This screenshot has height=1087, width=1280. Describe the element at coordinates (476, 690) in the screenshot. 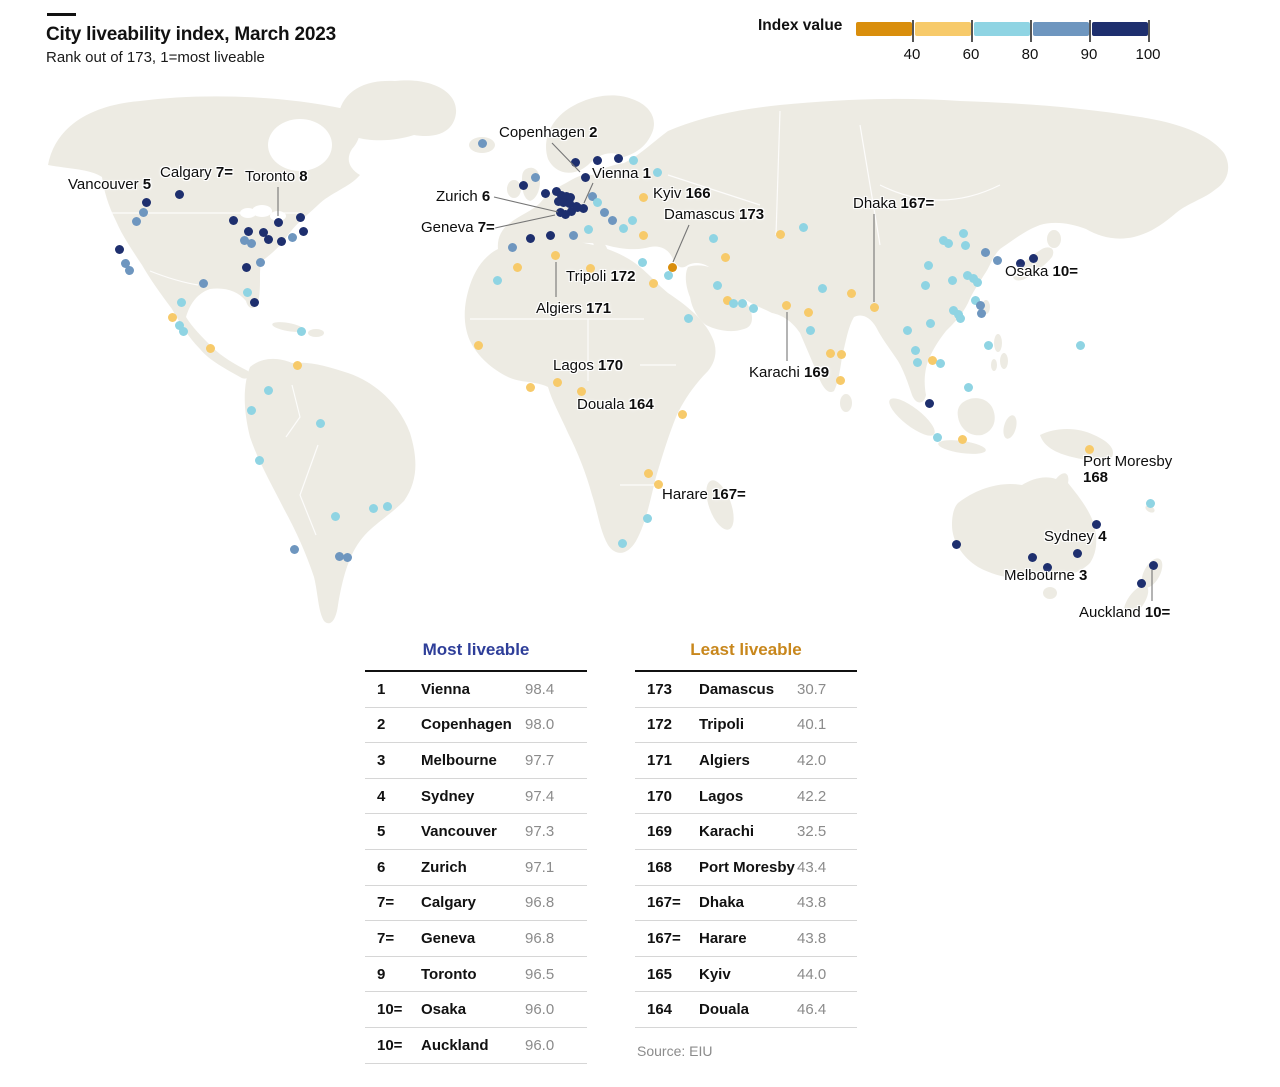

I see `table-row: 1 Vienna 98.4` at that location.